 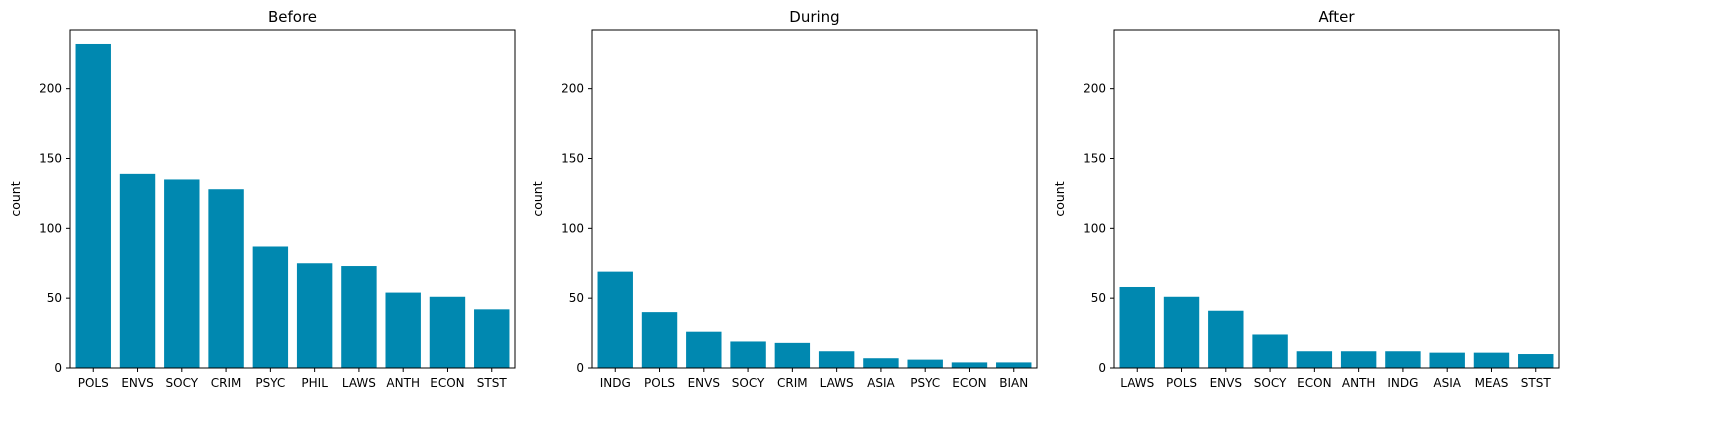 I want to click on chart-title: After, so click(x=1336, y=17).